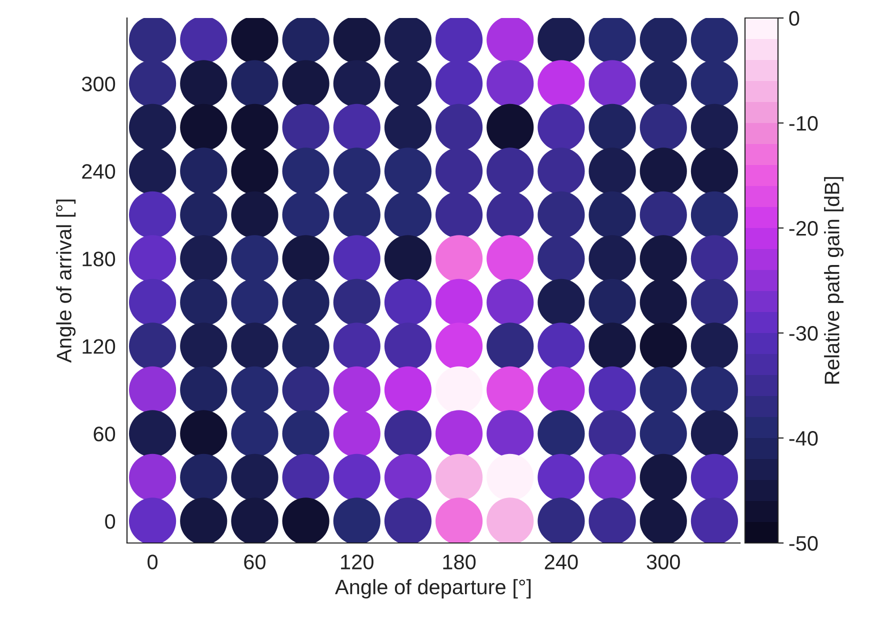 The image size is (881, 634). Describe the element at coordinates (99, 84) in the screenshot. I see `y-tick-label: 300` at that location.